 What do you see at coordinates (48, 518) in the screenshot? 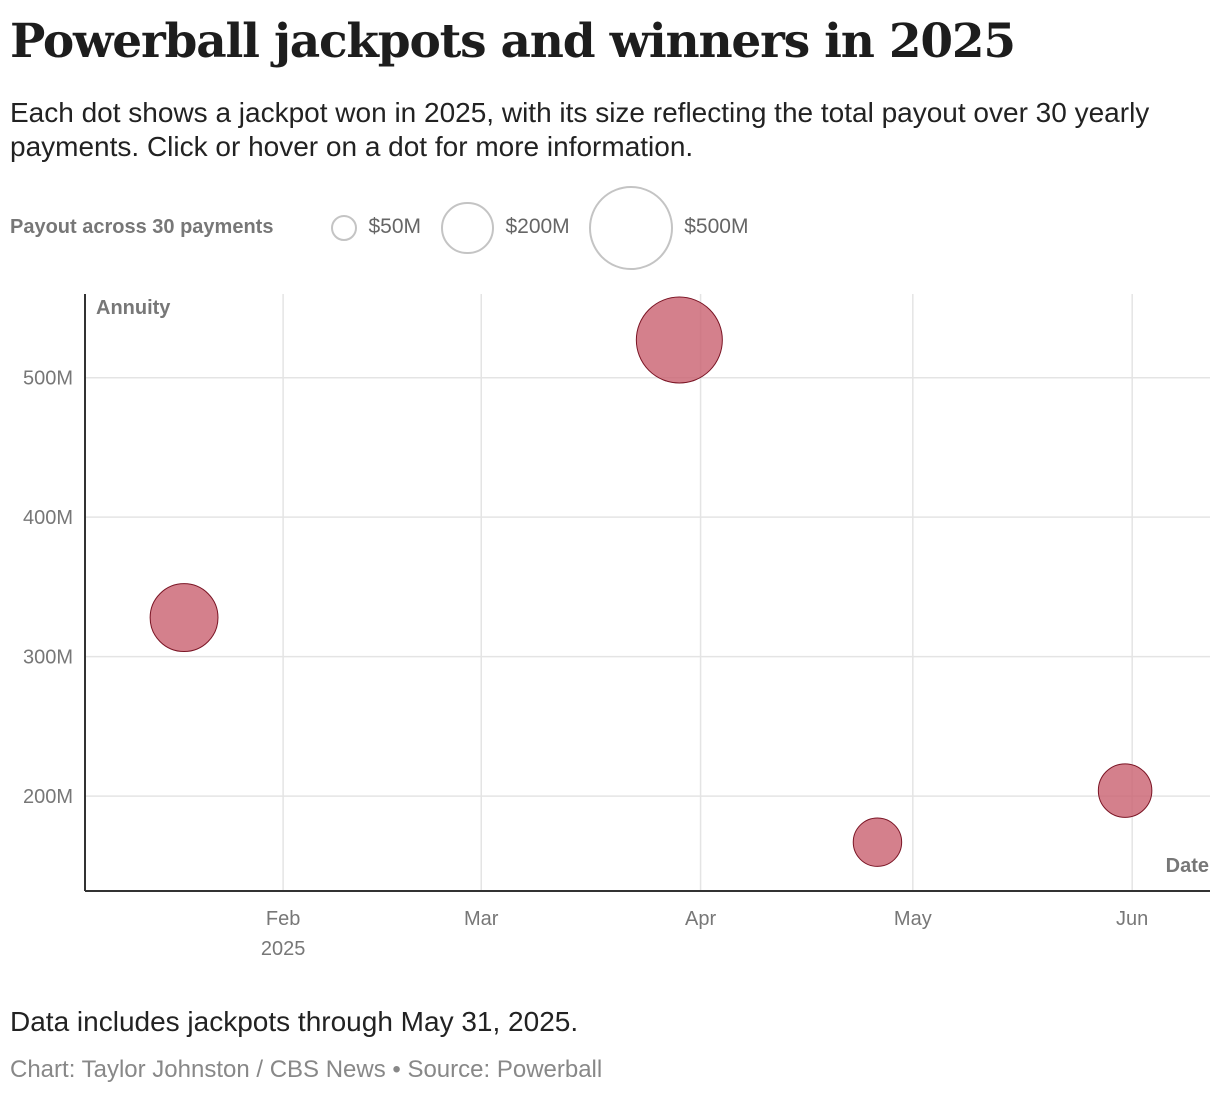
I see `y-tick-label: 400M` at bounding box center [48, 518].